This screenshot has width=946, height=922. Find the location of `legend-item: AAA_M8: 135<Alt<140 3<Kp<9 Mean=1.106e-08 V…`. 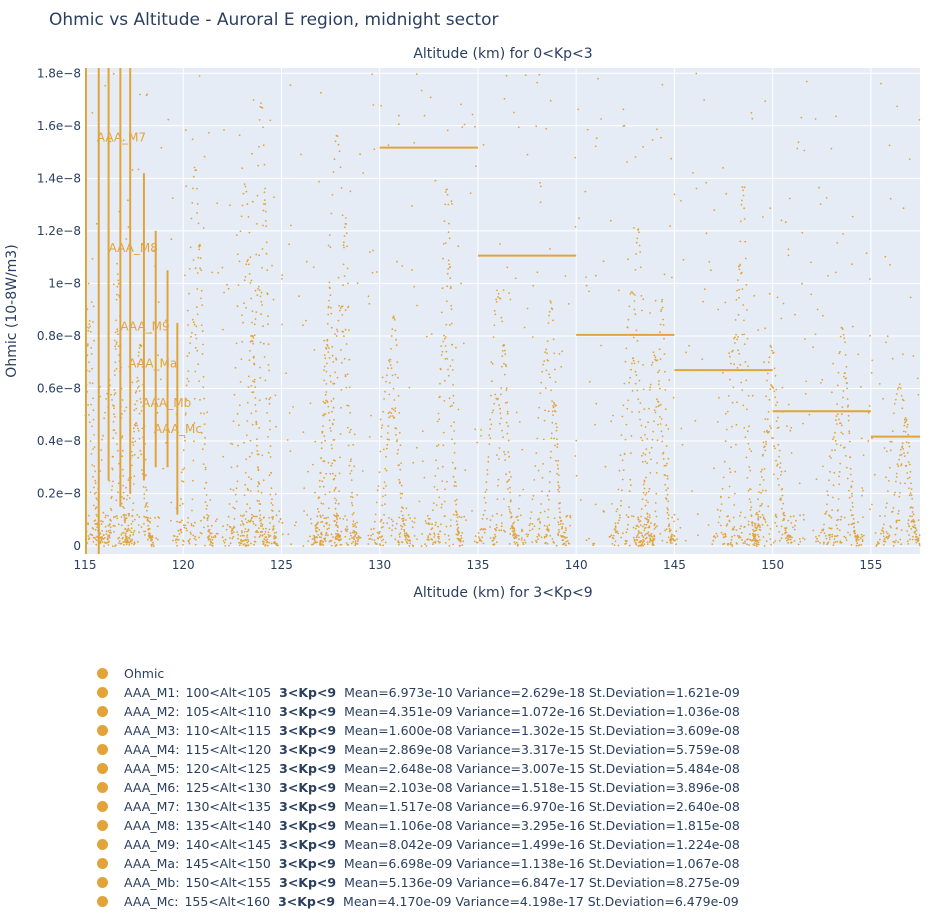

legend-item: AAA_M8: 135<Alt<140 3<Kp<9 Mean=1.106e-08 V… is located at coordinates (418, 825).